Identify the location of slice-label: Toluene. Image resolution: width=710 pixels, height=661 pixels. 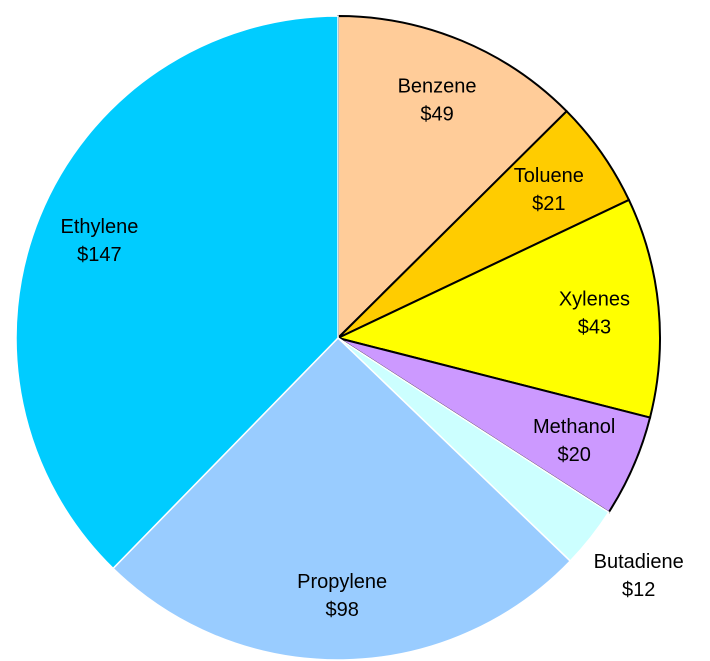
(549, 176).